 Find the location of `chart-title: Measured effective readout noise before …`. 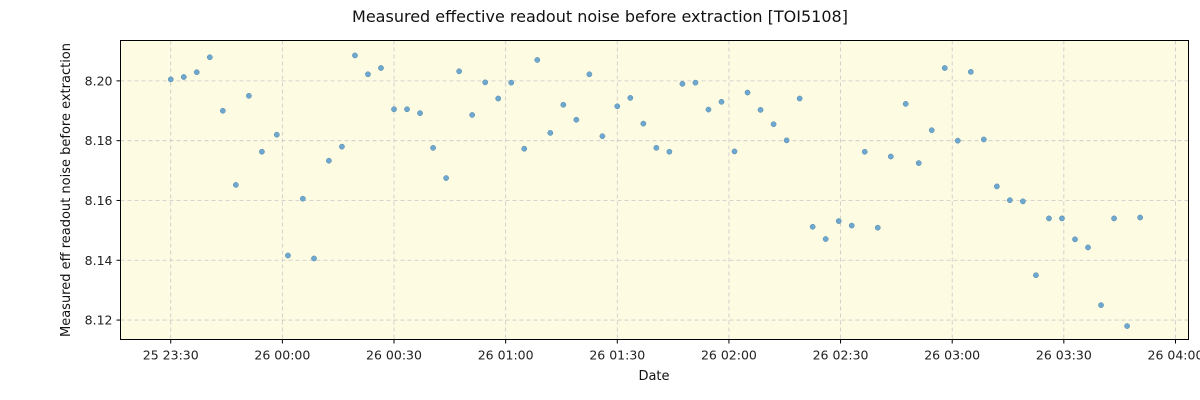

chart-title: Measured effective readout noise before … is located at coordinates (600, 16).